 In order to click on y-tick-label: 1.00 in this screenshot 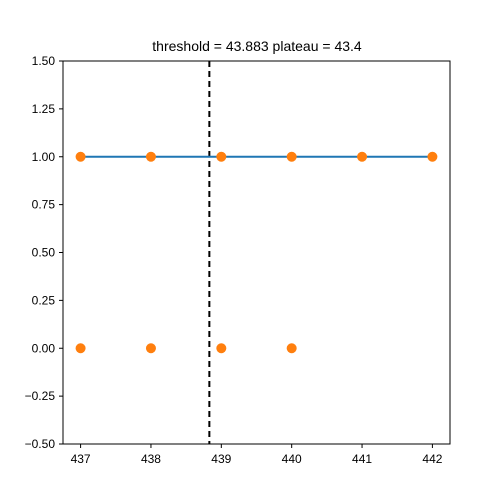, I will do `click(44, 157)`.